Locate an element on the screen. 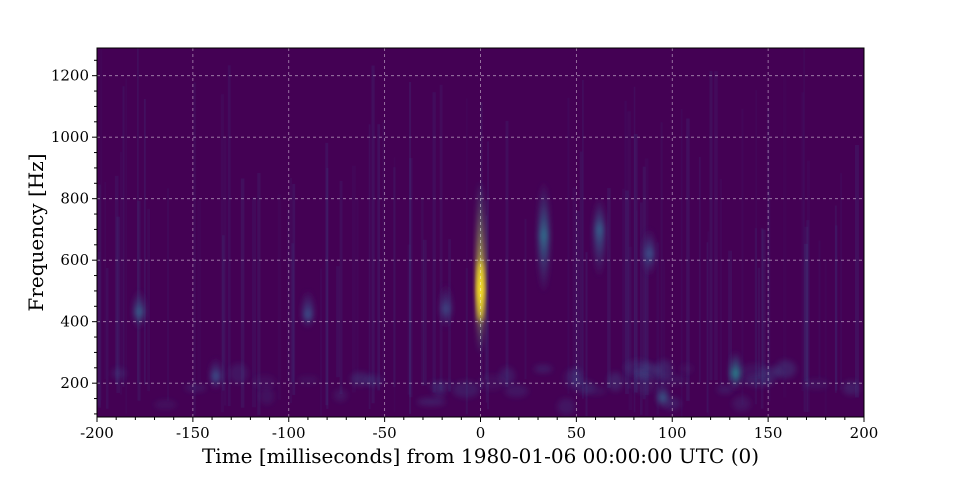  y-tick-label: 1200 is located at coordinates (70, 76).